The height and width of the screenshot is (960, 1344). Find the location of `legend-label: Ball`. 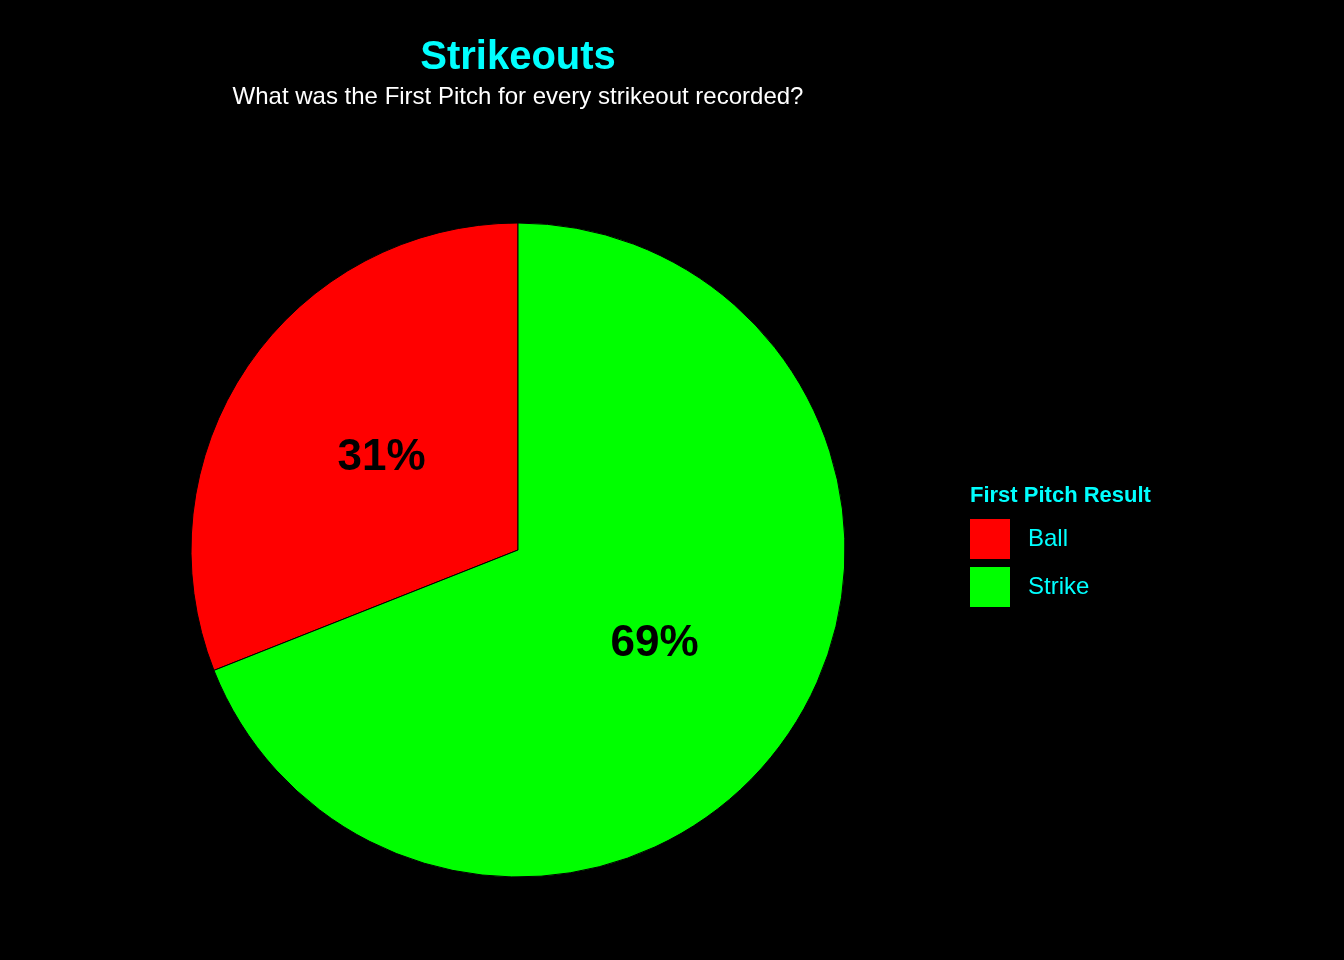

legend-label: Ball is located at coordinates (1048, 537).